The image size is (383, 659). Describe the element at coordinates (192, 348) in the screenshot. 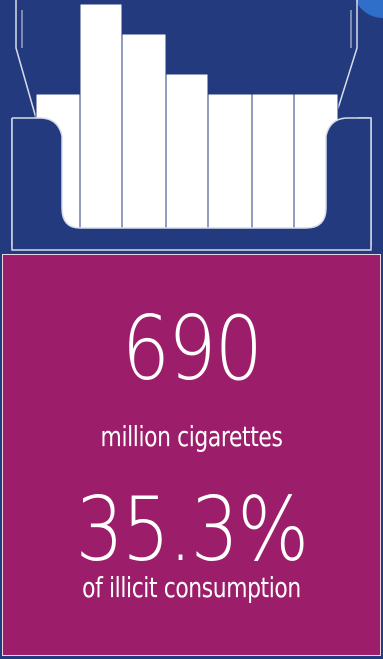

I see `stat-value-cigarettes: 690` at that location.